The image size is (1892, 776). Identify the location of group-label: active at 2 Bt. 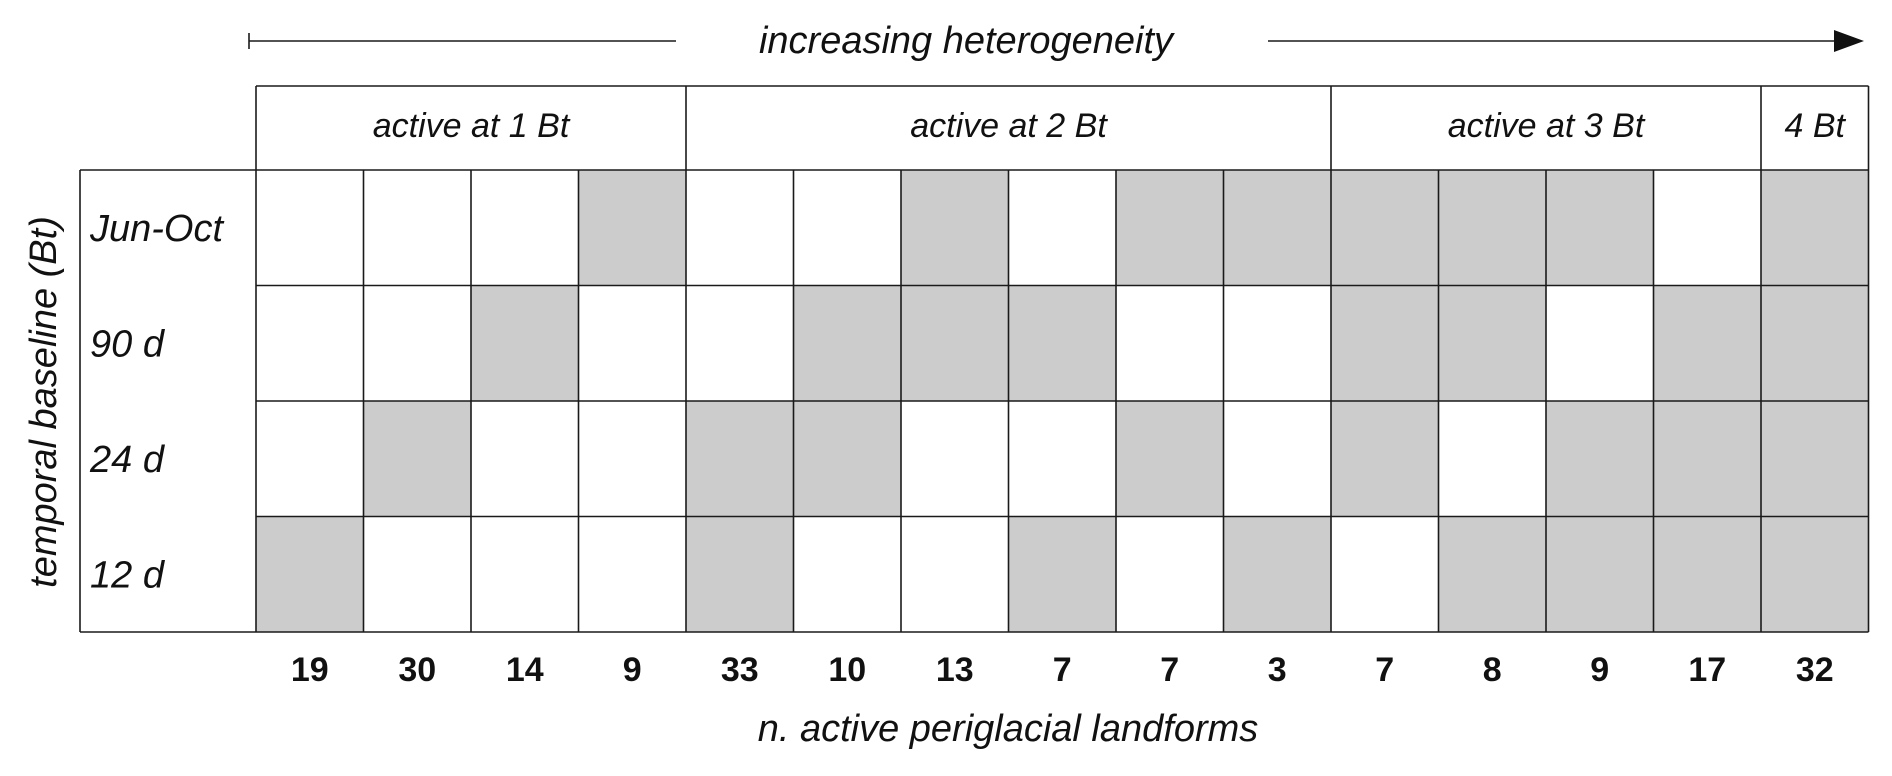
(1009, 126).